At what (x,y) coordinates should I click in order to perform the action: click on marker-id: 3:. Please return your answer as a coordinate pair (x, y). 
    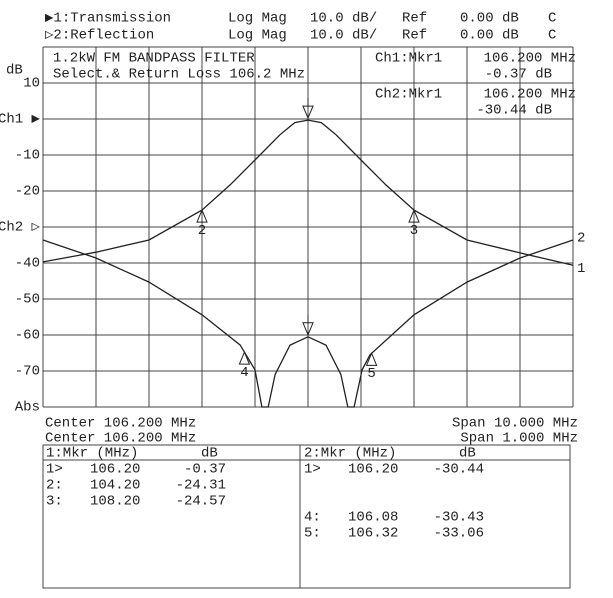
    Looking at the image, I should click on (54, 502).